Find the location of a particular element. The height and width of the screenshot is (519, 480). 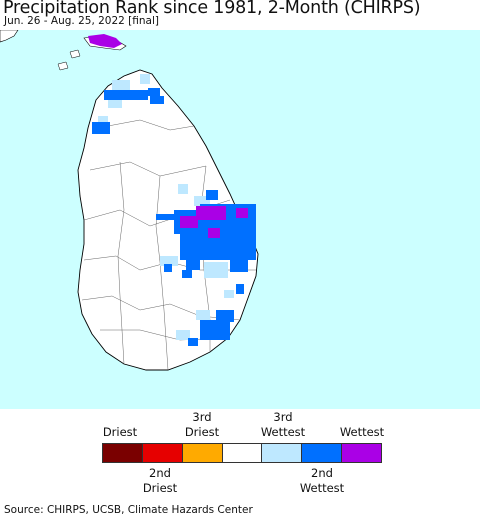

wettest-jaffna is located at coordinates (105, 41).